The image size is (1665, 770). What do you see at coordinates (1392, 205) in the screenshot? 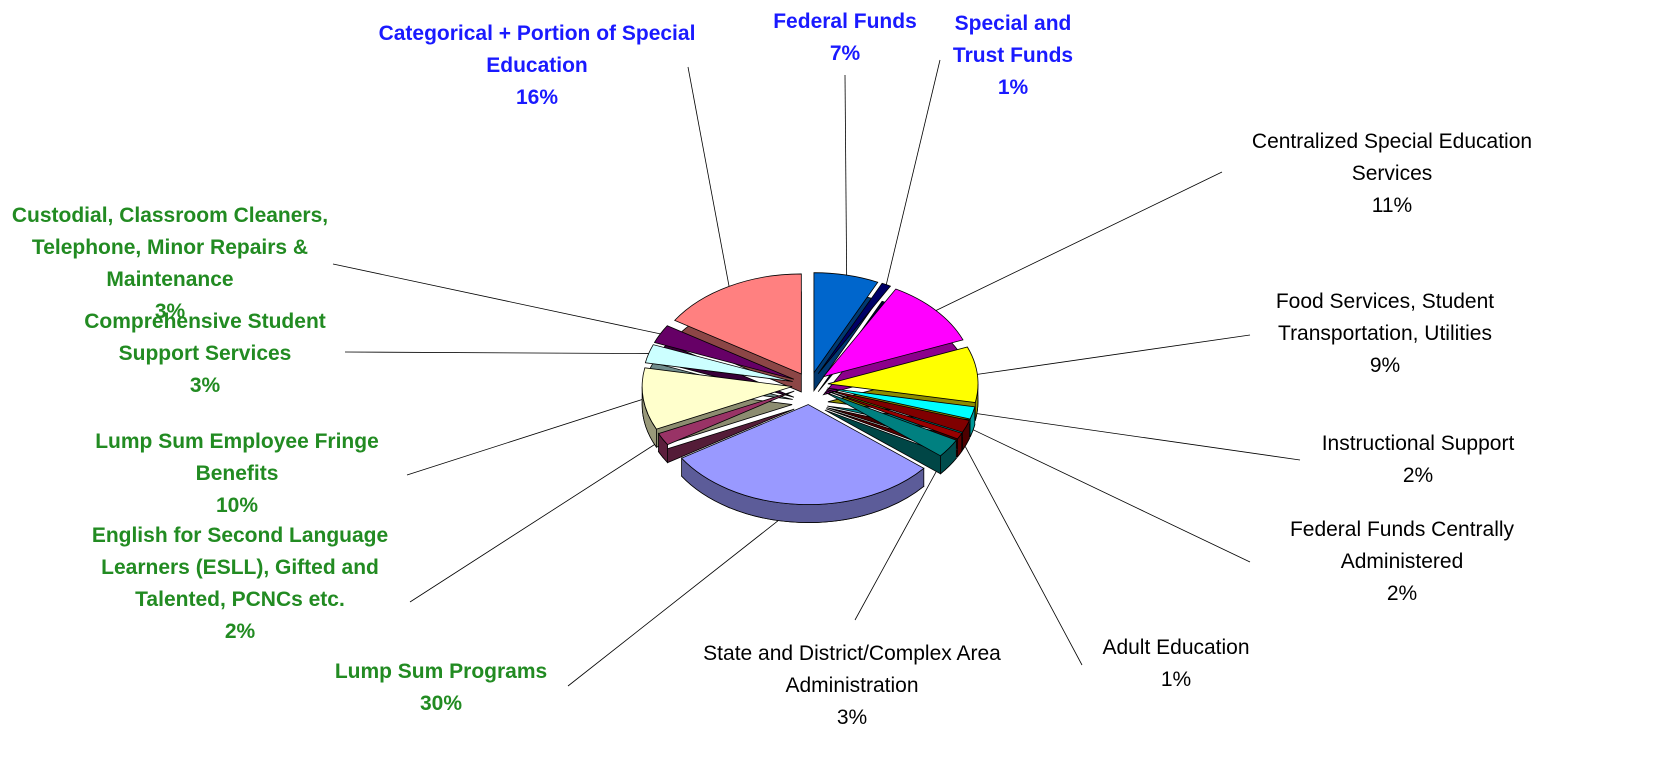
I see `slice-value: 11%` at bounding box center [1392, 205].